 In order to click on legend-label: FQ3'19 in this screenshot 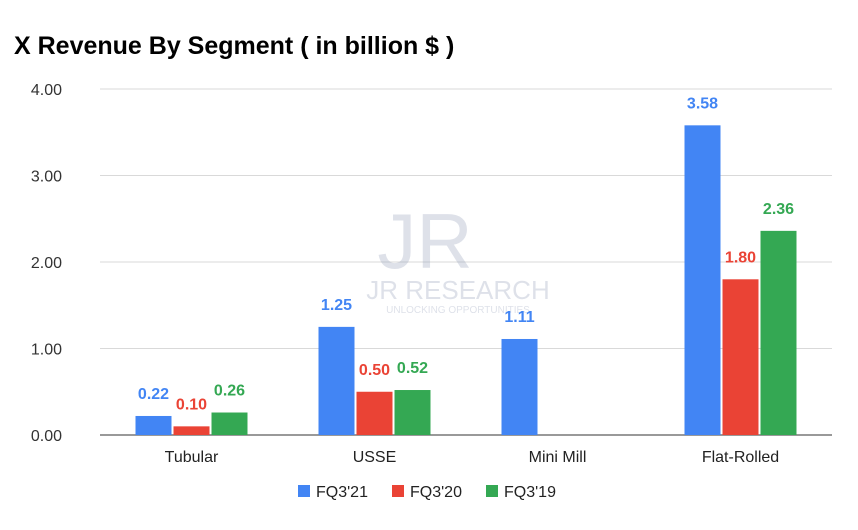, I will do `click(530, 492)`.